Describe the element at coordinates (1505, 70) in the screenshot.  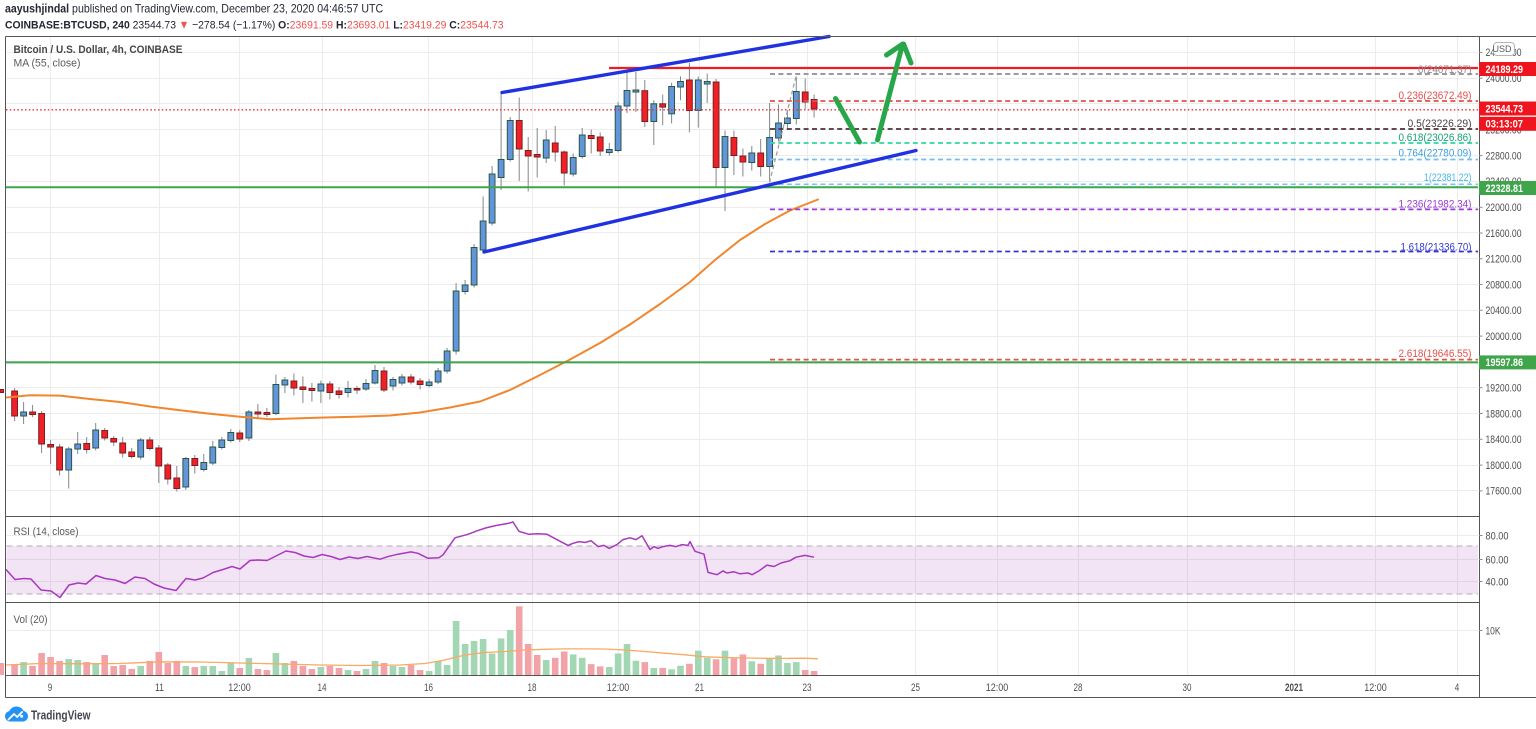
I see `svg-text: 24189.29` at that location.